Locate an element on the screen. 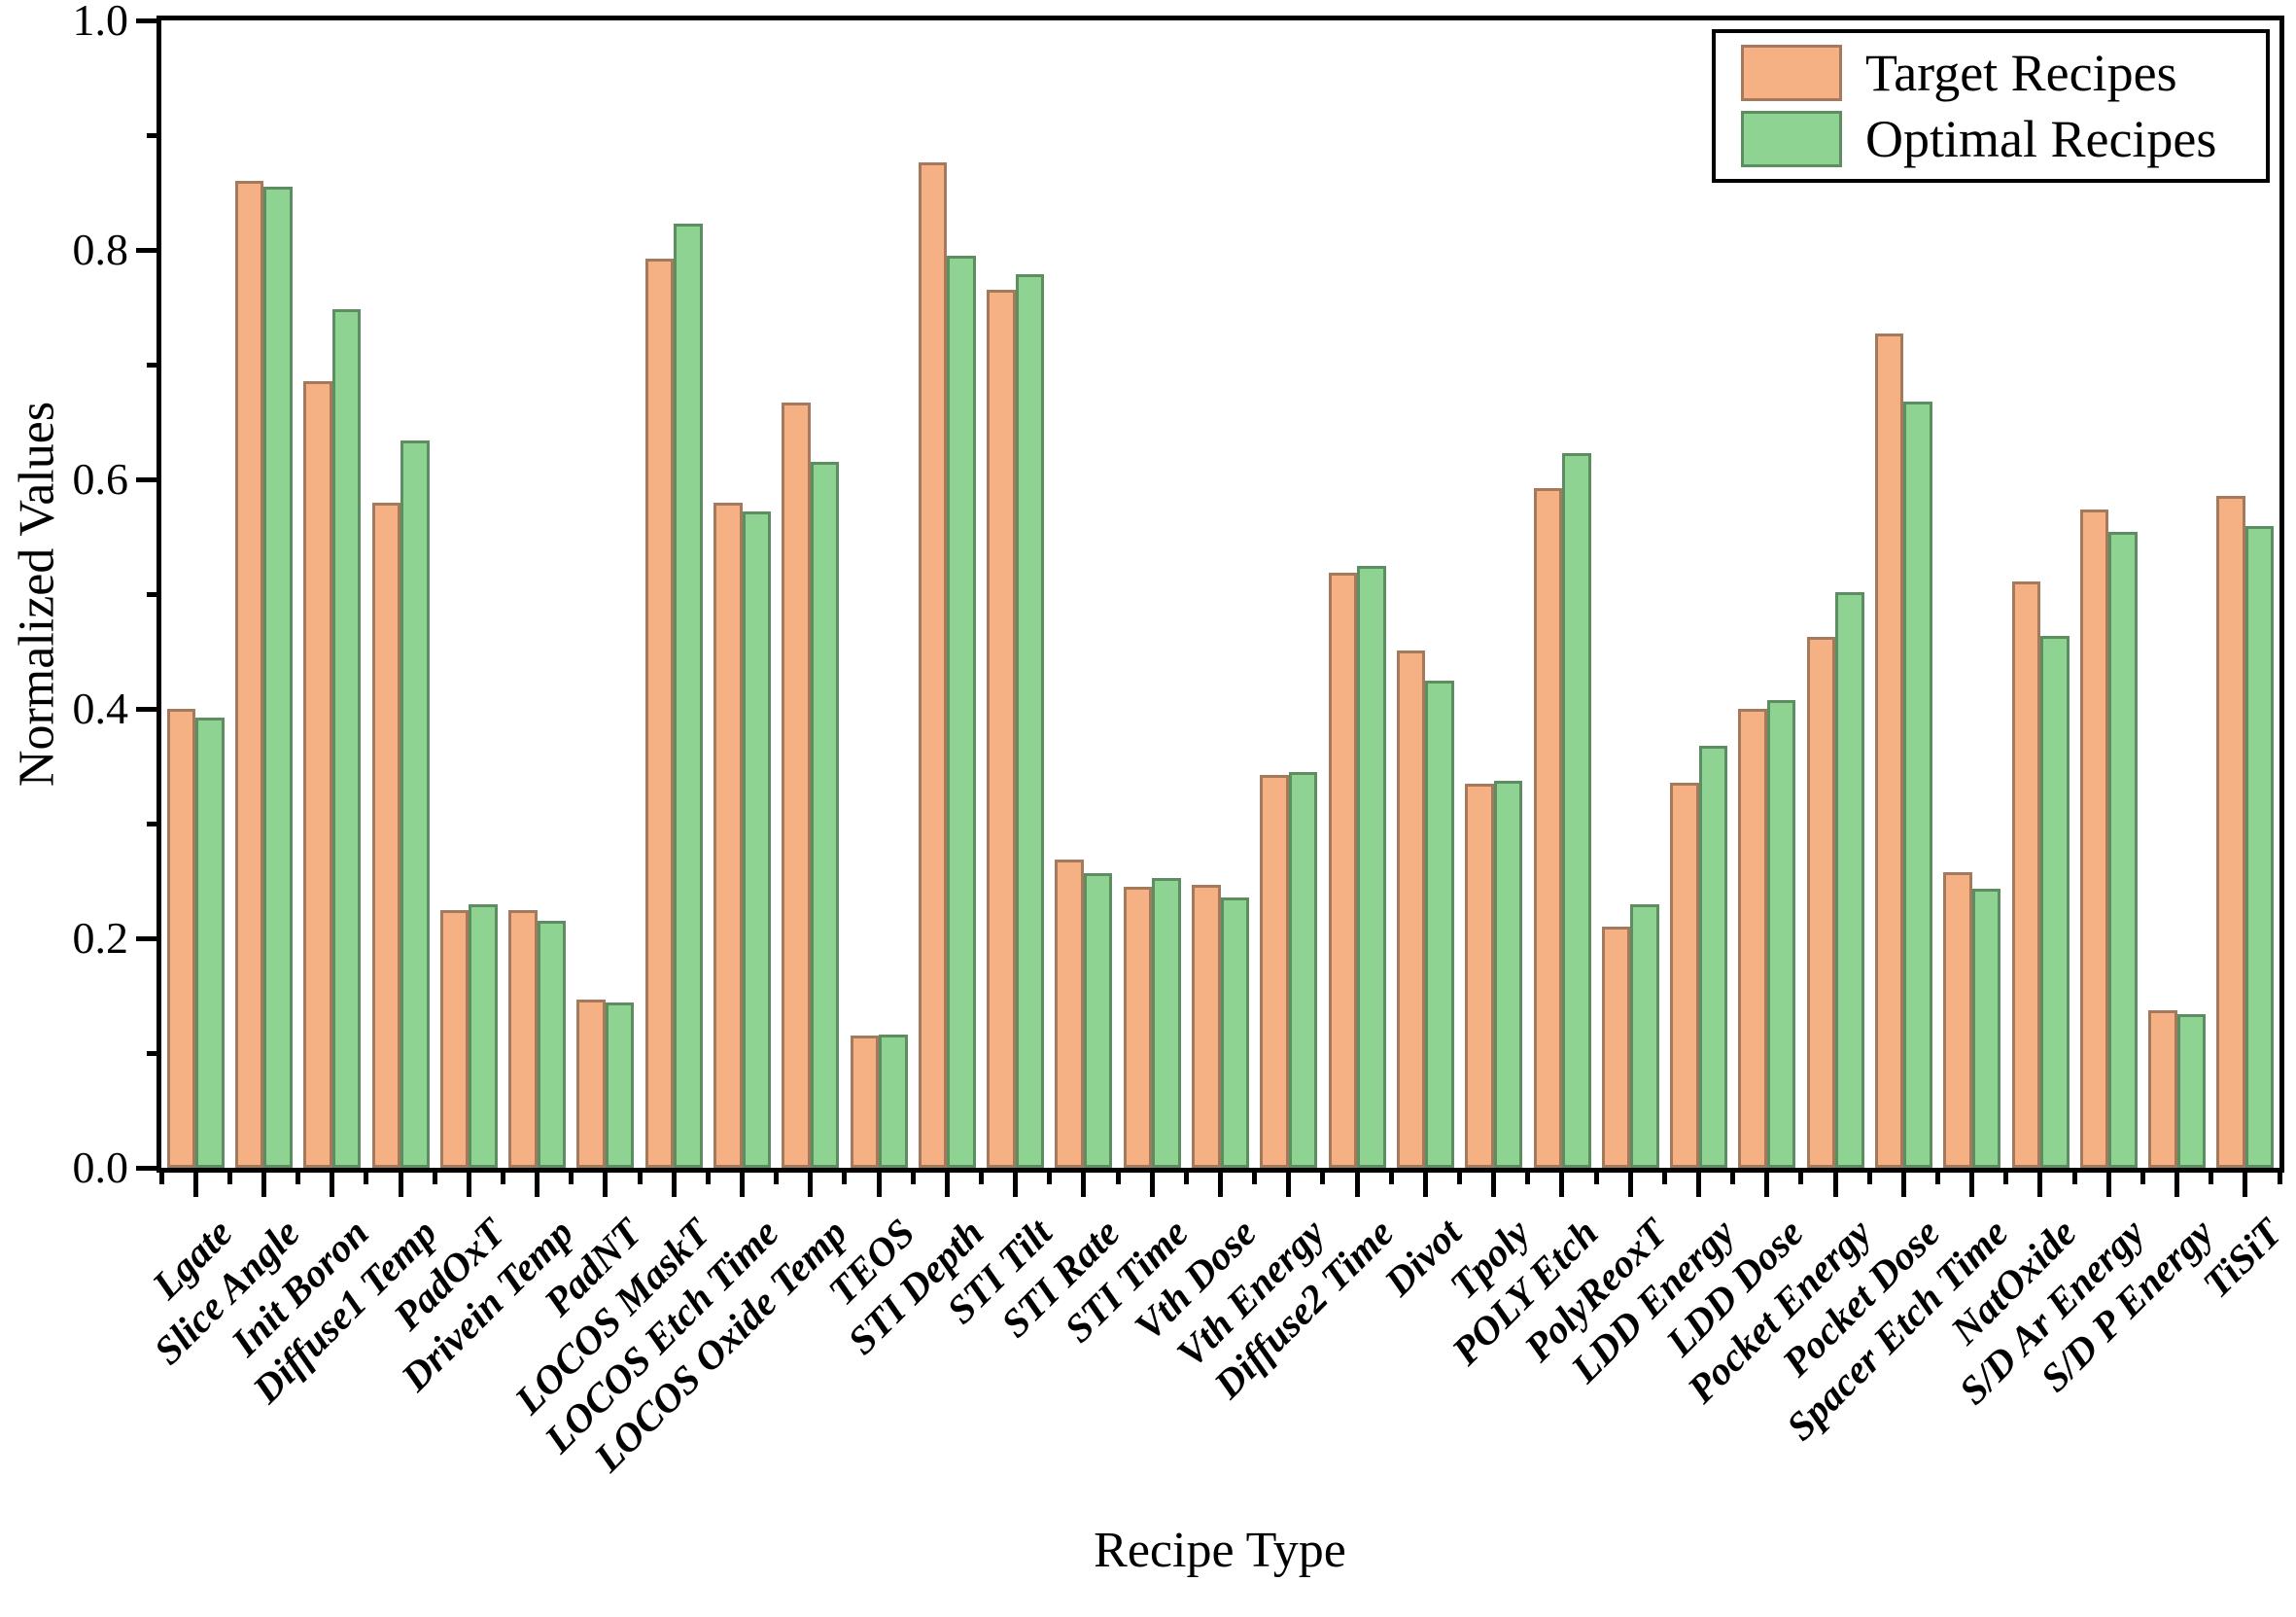 The image size is (2296, 1617). bar-optimal-PadNT is located at coordinates (620, 1085).